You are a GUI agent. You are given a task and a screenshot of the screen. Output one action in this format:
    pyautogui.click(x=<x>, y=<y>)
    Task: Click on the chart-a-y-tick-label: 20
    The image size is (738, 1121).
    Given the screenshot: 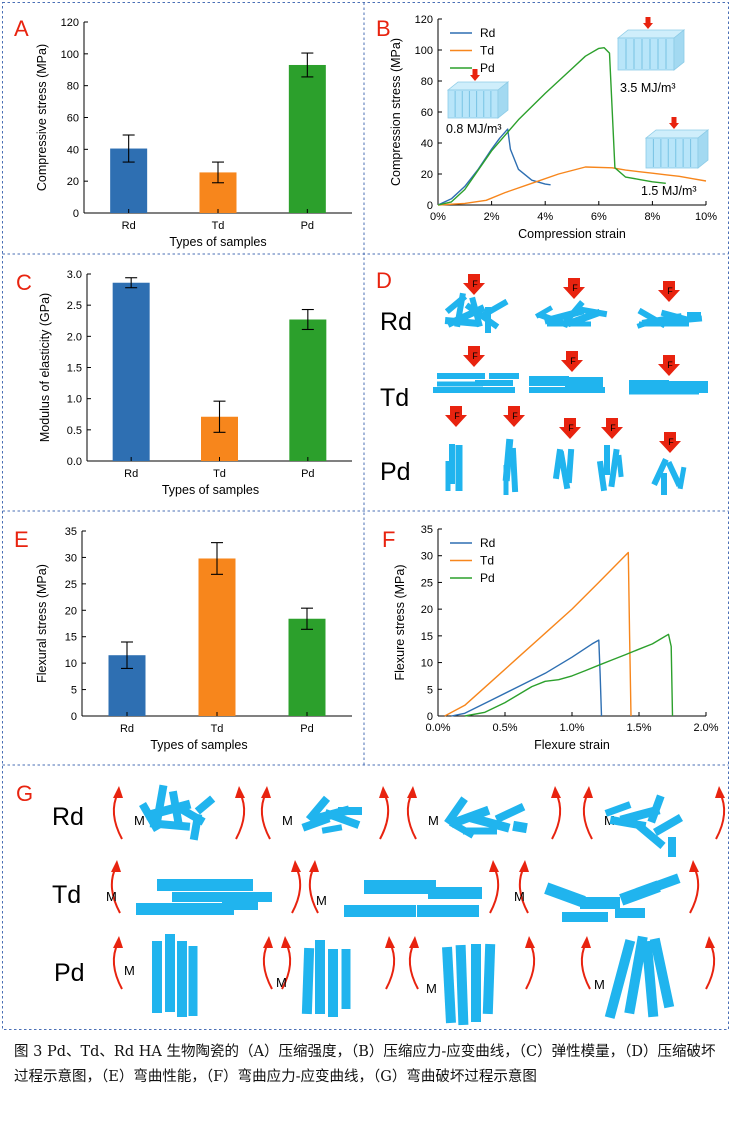 What is the action you would take?
    pyautogui.click(x=73, y=182)
    